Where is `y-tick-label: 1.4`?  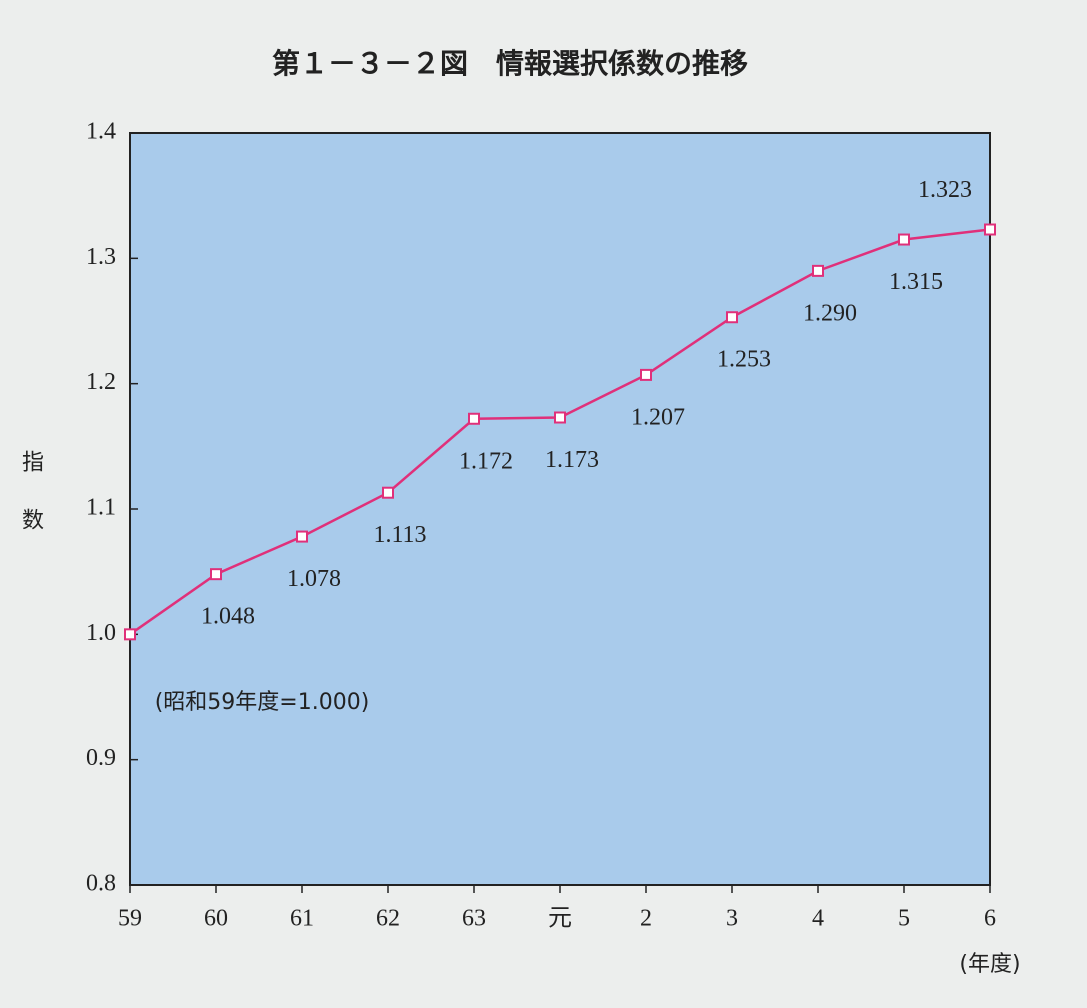
y-tick-label: 1.4 is located at coordinates (101, 132).